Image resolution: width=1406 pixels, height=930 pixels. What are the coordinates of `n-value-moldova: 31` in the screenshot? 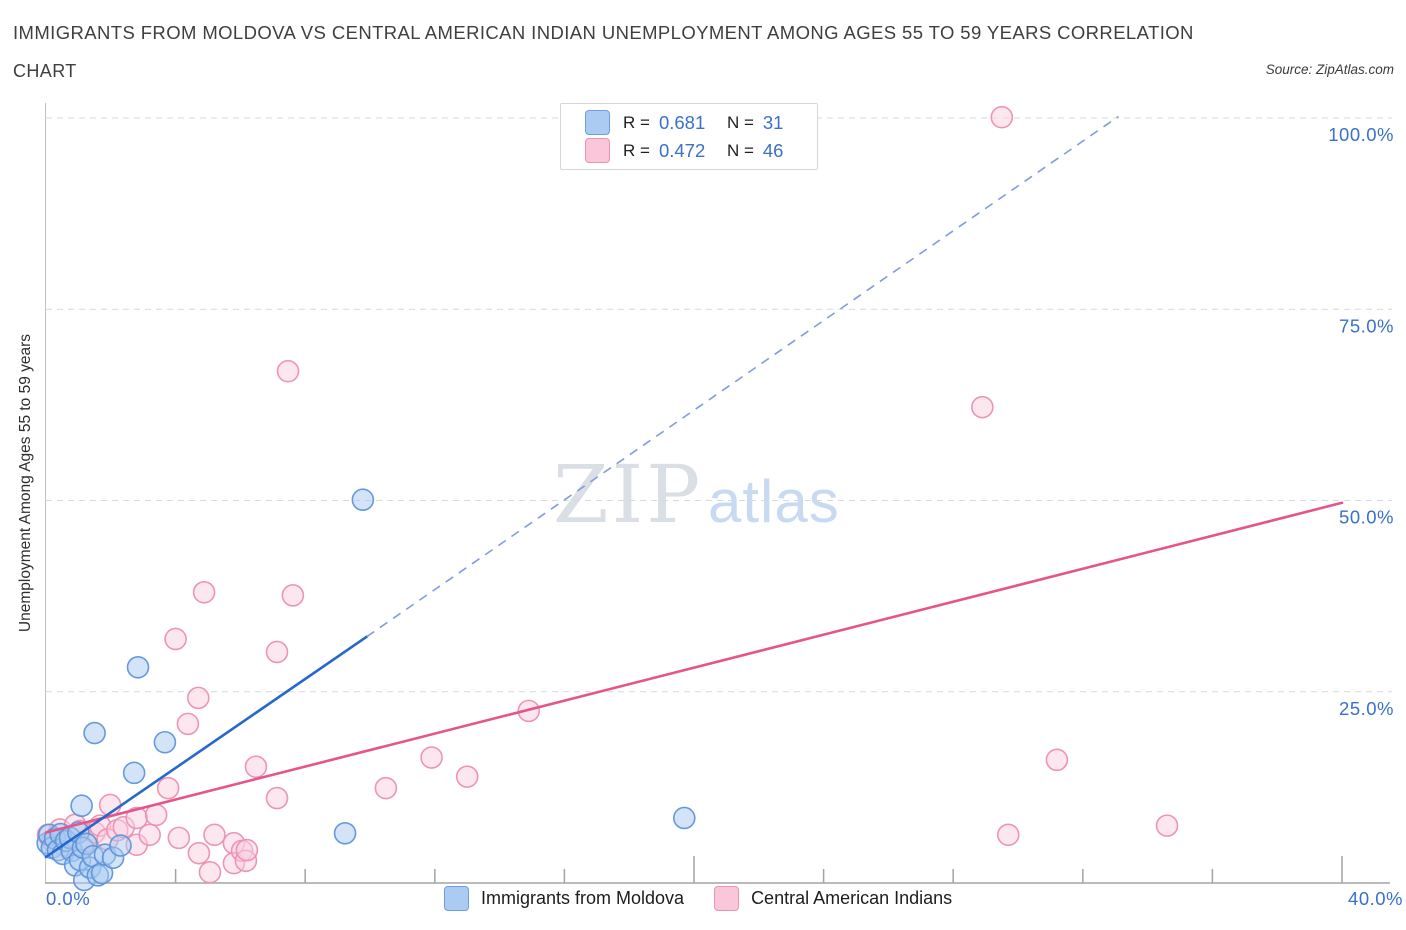 It's located at (773, 122).